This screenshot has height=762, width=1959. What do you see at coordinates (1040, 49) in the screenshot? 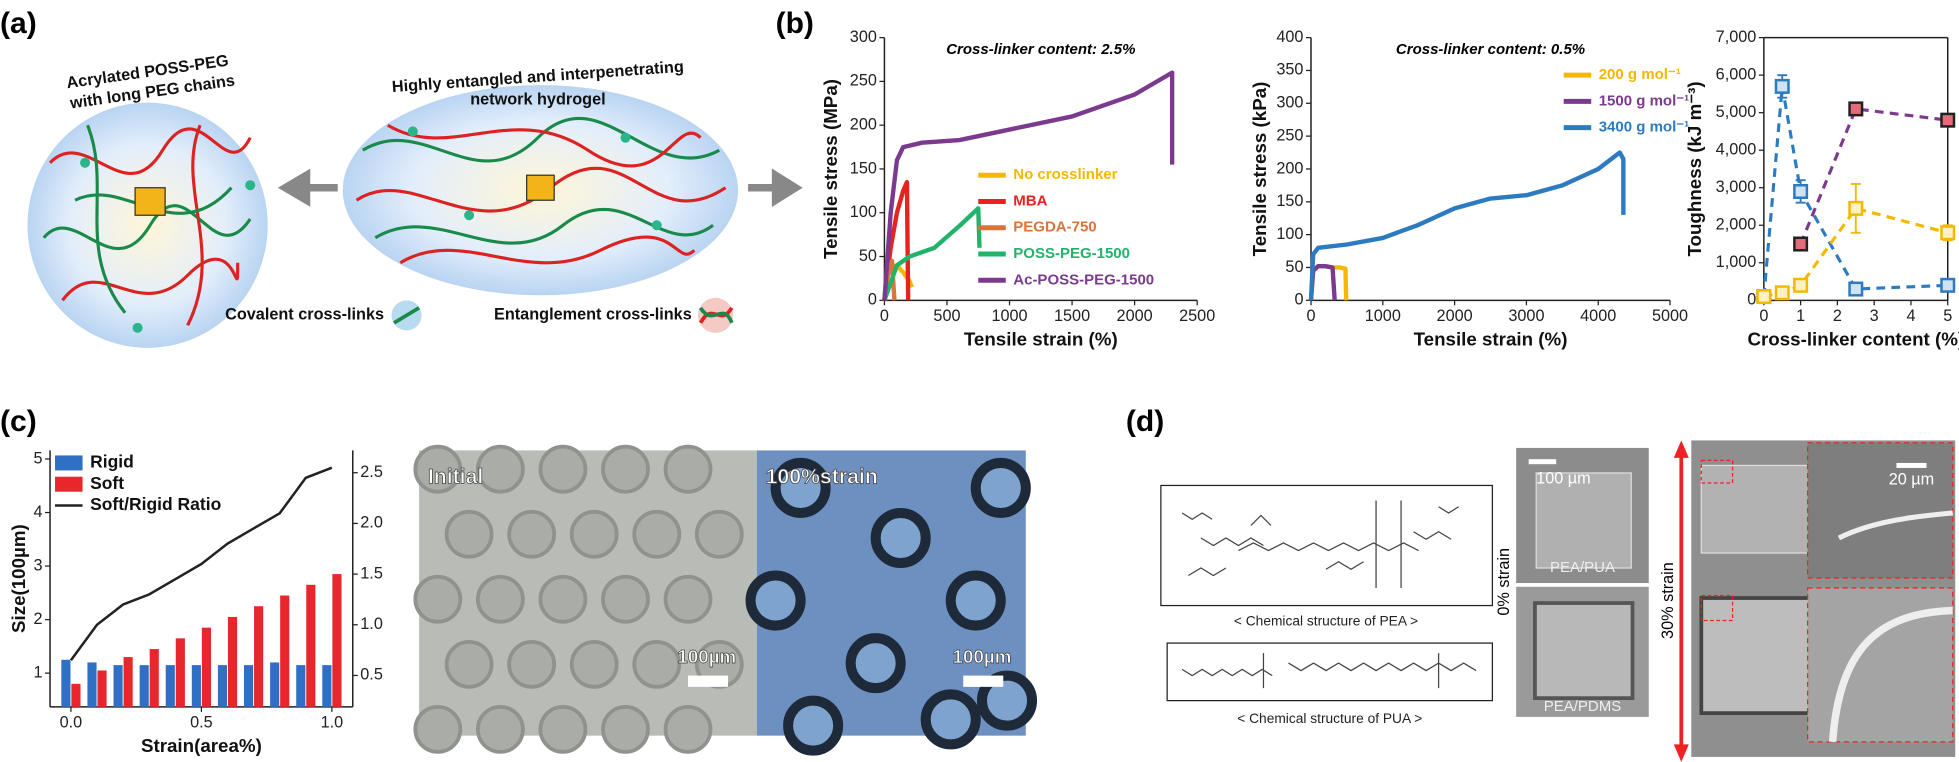
I see `annotation: Cross-linker content: 2.5%` at bounding box center [1040, 49].